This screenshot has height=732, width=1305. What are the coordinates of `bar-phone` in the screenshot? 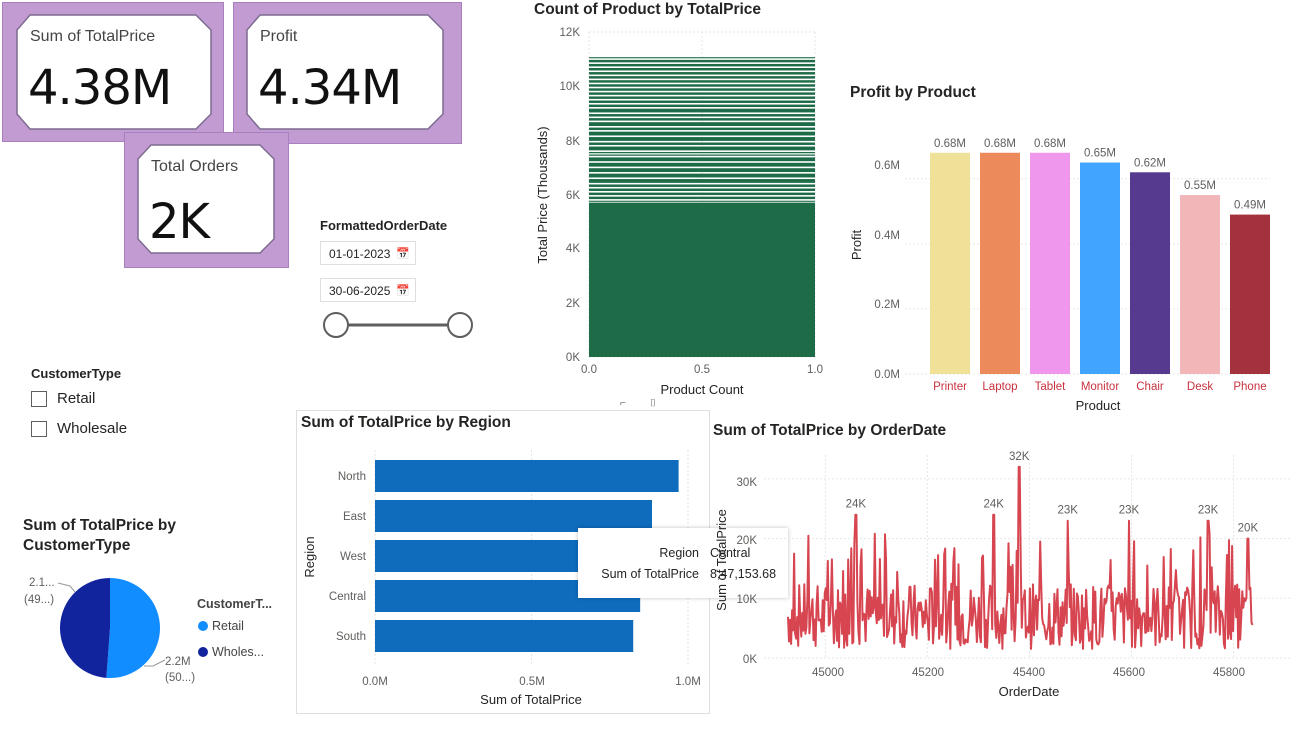 It's located at (1250, 294).